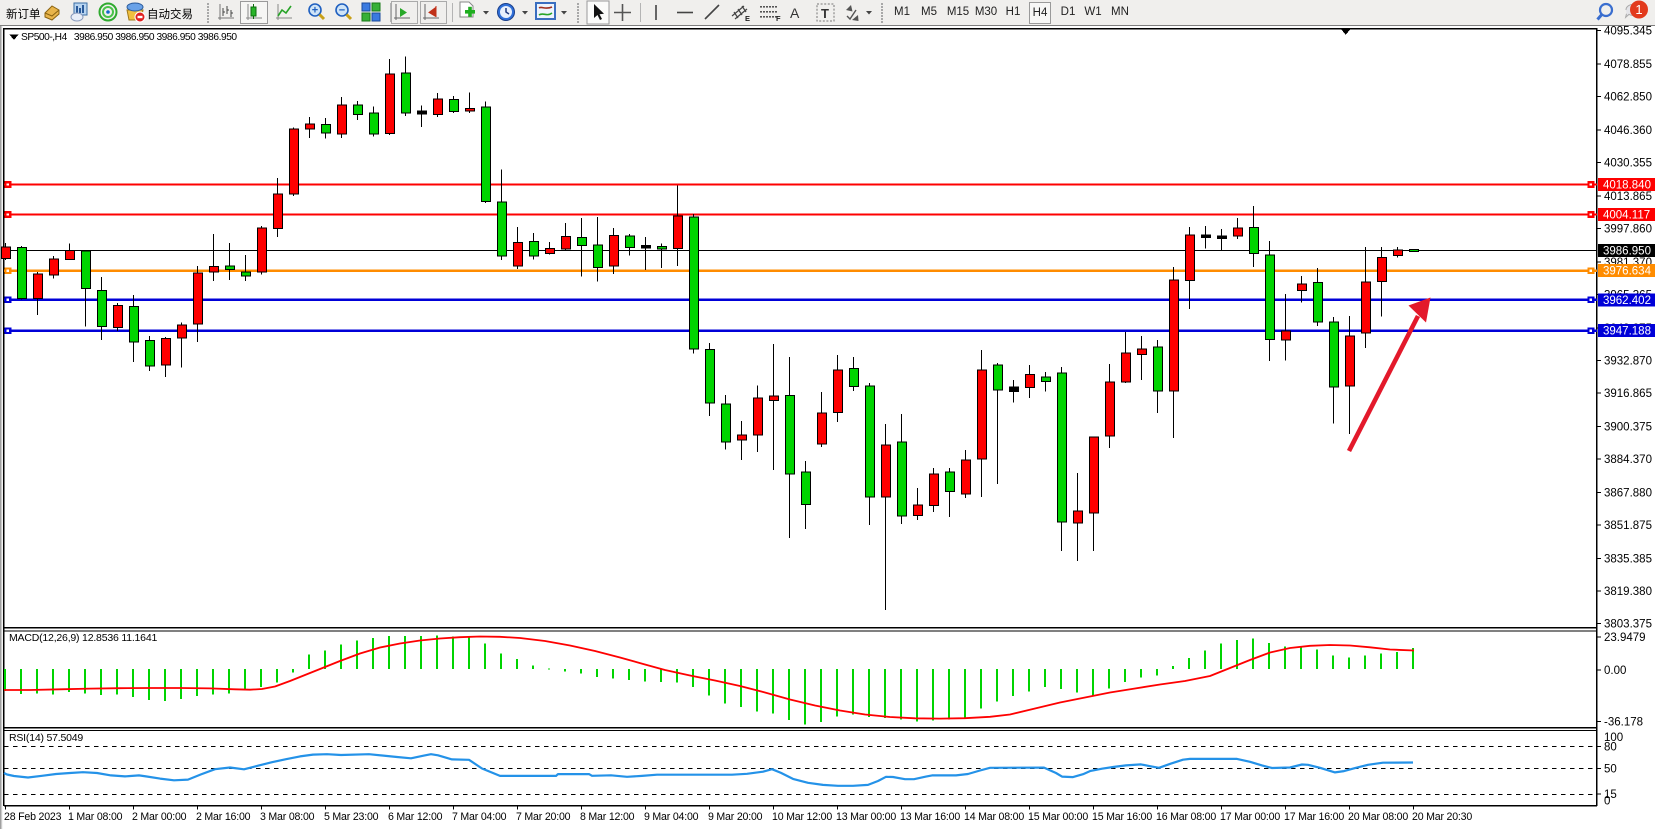 Image resolution: width=1655 pixels, height=829 pixels. Describe the element at coordinates (607, 817) in the screenshot. I see `svg-text: 8 Mar 12:00` at that location.